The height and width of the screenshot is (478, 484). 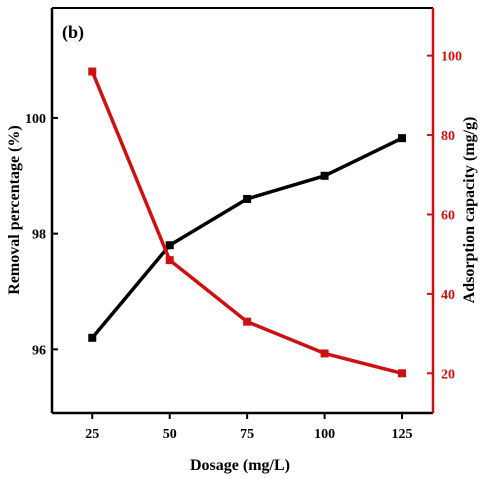 I want to click on left-axis-ticks: 96 98 100, so click(x=41, y=235).